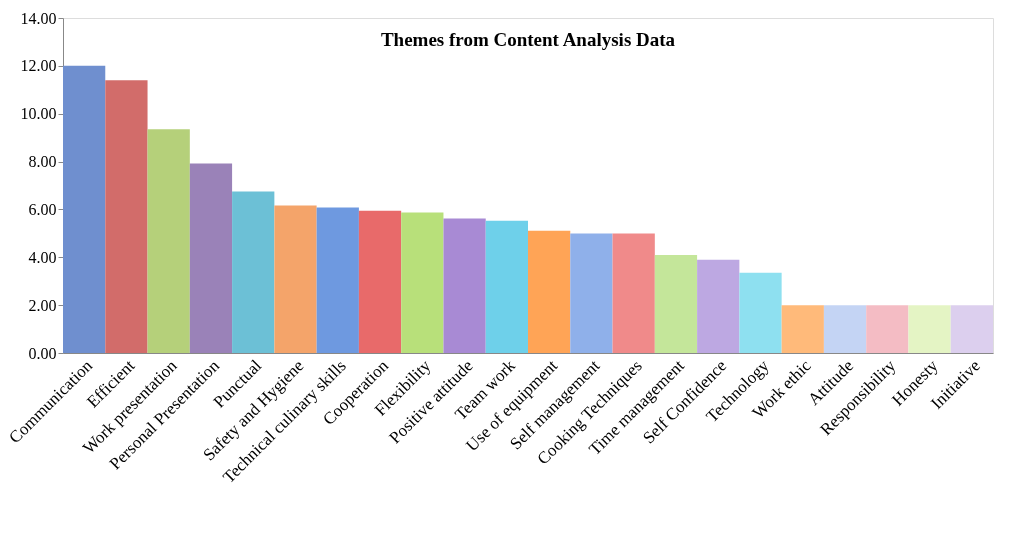 This screenshot has width=1036, height=542. I want to click on y-tick-label: 12.00, so click(38, 66).